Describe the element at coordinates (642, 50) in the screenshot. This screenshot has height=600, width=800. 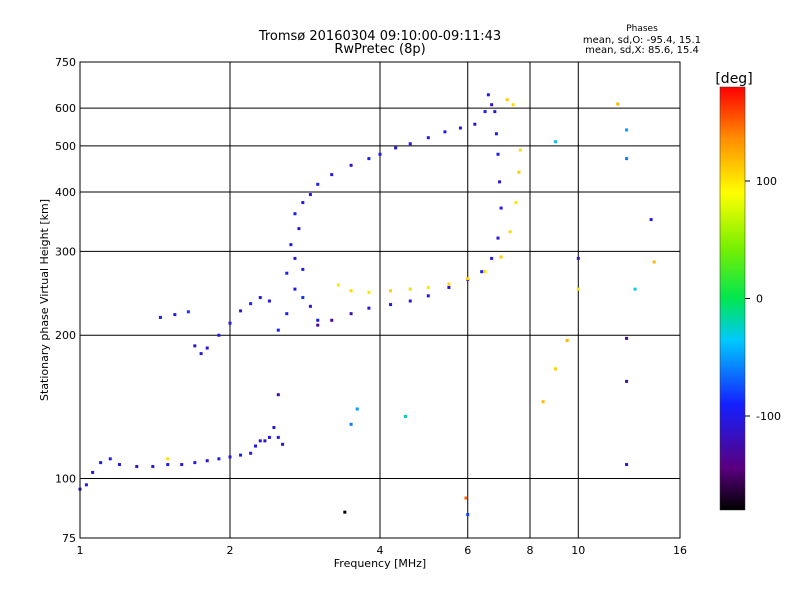
I see `phase-legend-x: mean, sd,X: 85.6, 15.4` at that location.